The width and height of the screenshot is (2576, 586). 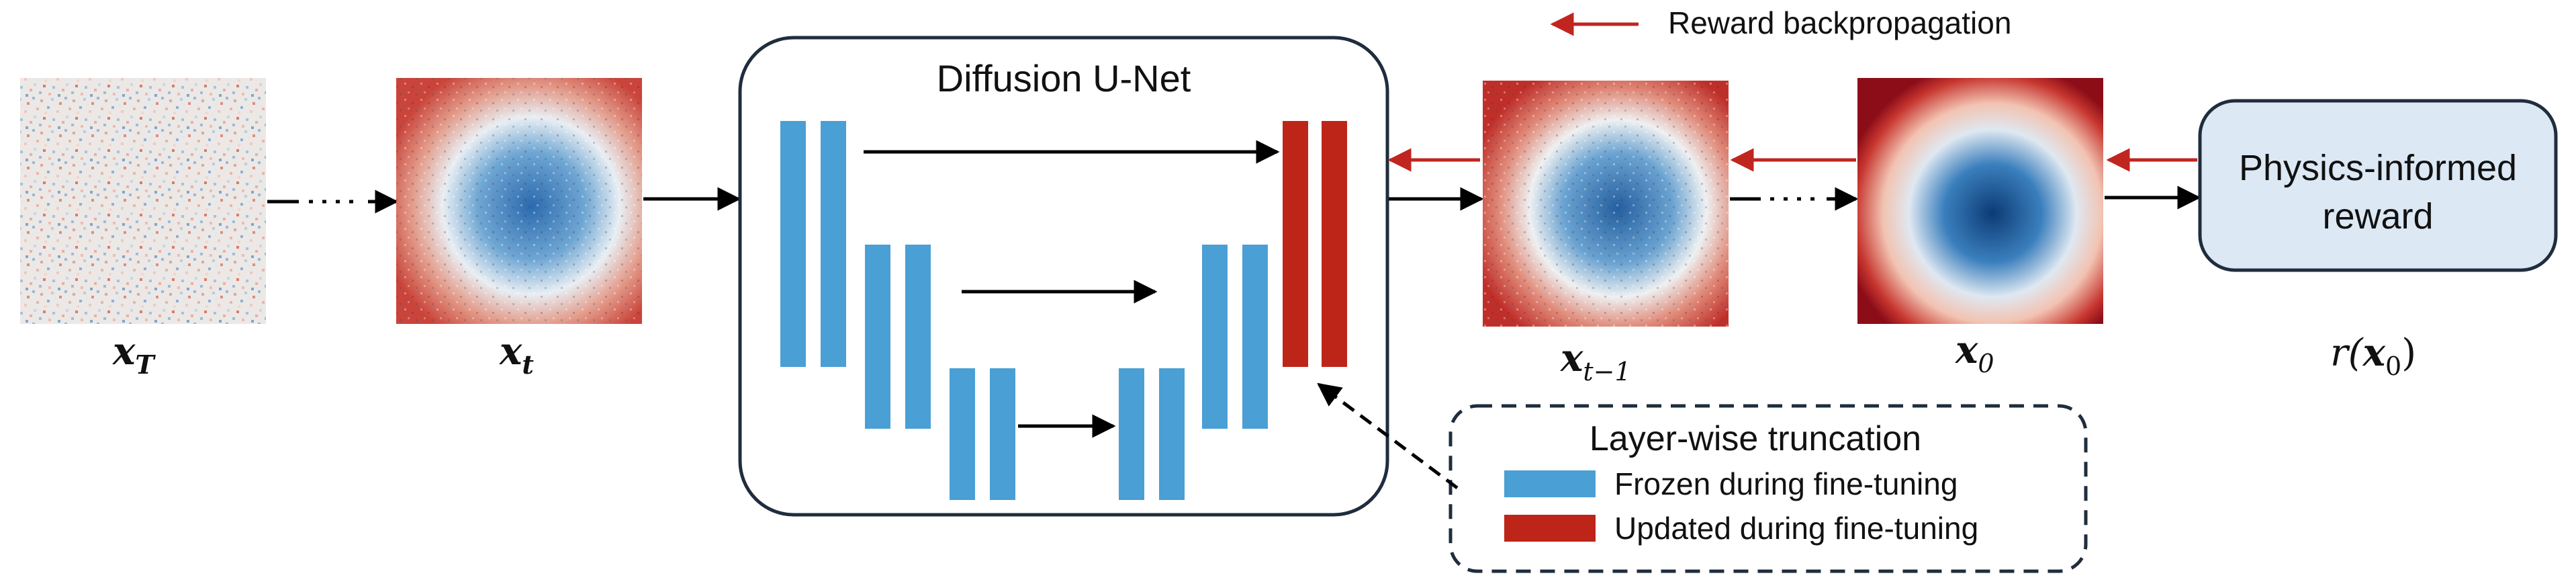 I want to click on label-x-0: x0, so click(x=1974, y=353).